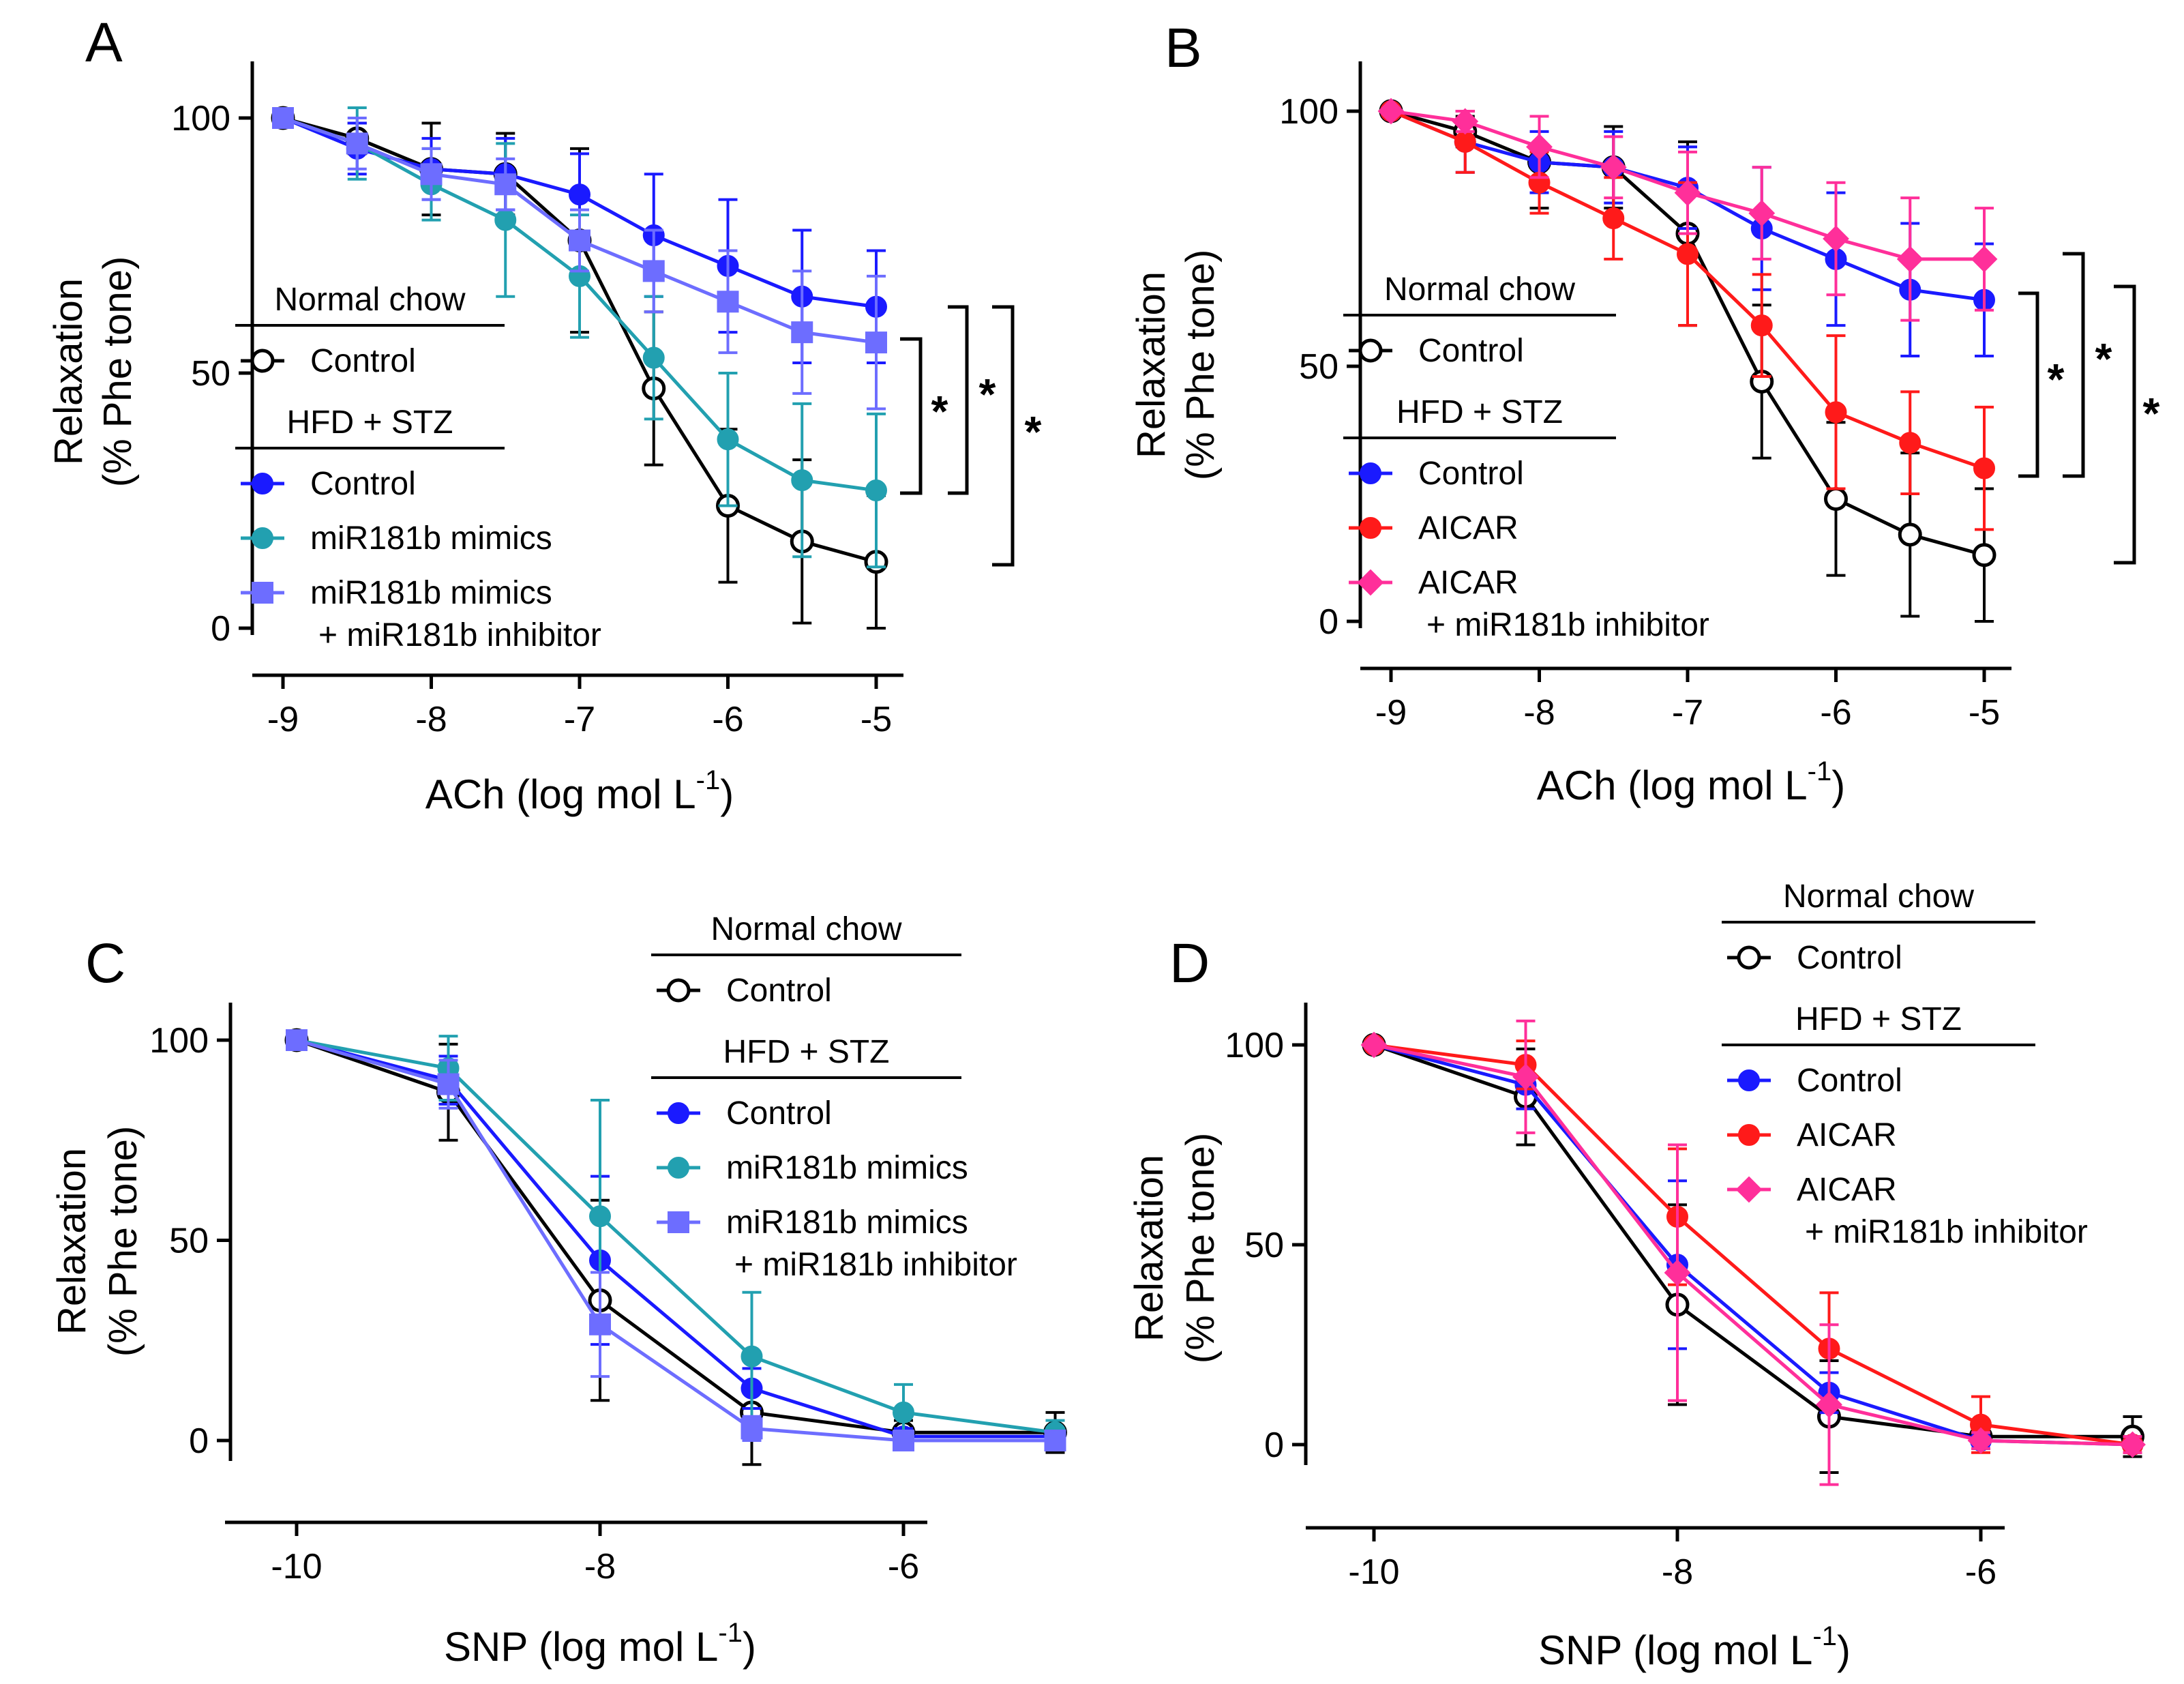 This screenshot has height=1684, width=2184. I want to click on series-mir181b-mimics-mir181b-inhibitor, so click(579, 259).